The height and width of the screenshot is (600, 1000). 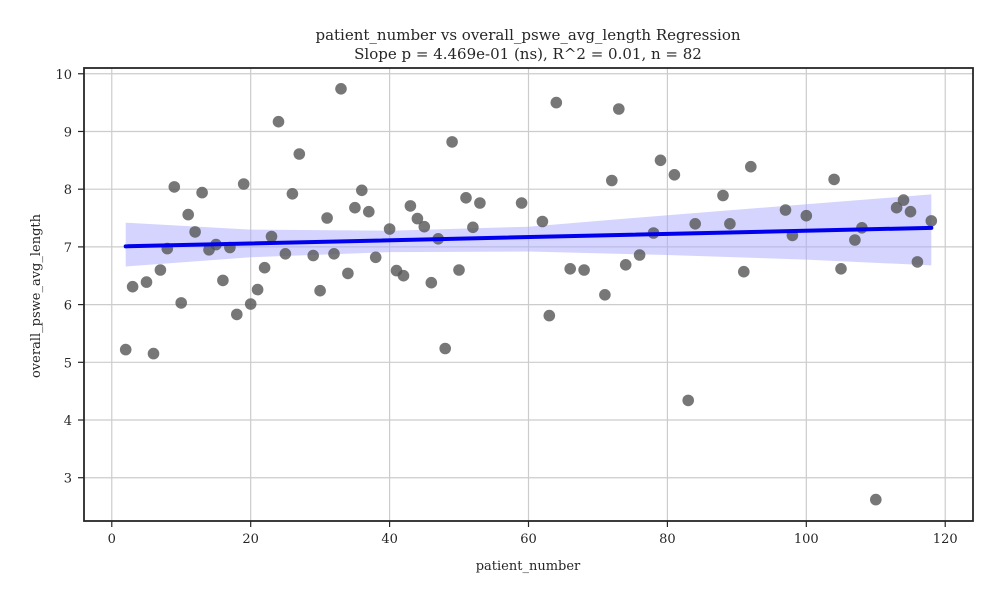 What do you see at coordinates (528, 237) in the screenshot?
I see `regression-line` at bounding box center [528, 237].